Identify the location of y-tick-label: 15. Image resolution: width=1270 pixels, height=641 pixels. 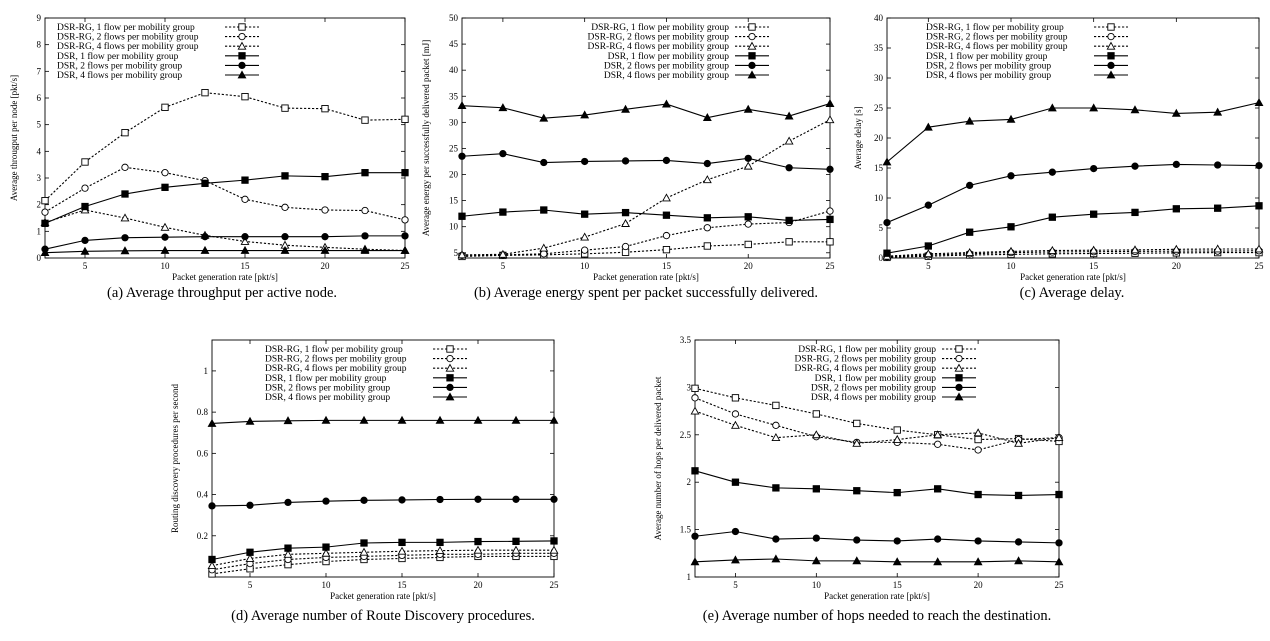
(454, 201).